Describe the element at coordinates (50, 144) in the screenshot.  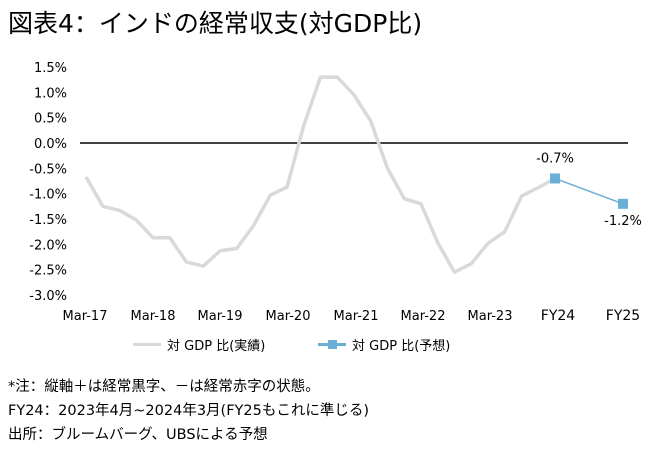
I see `y-tick-label: 0.0%` at that location.